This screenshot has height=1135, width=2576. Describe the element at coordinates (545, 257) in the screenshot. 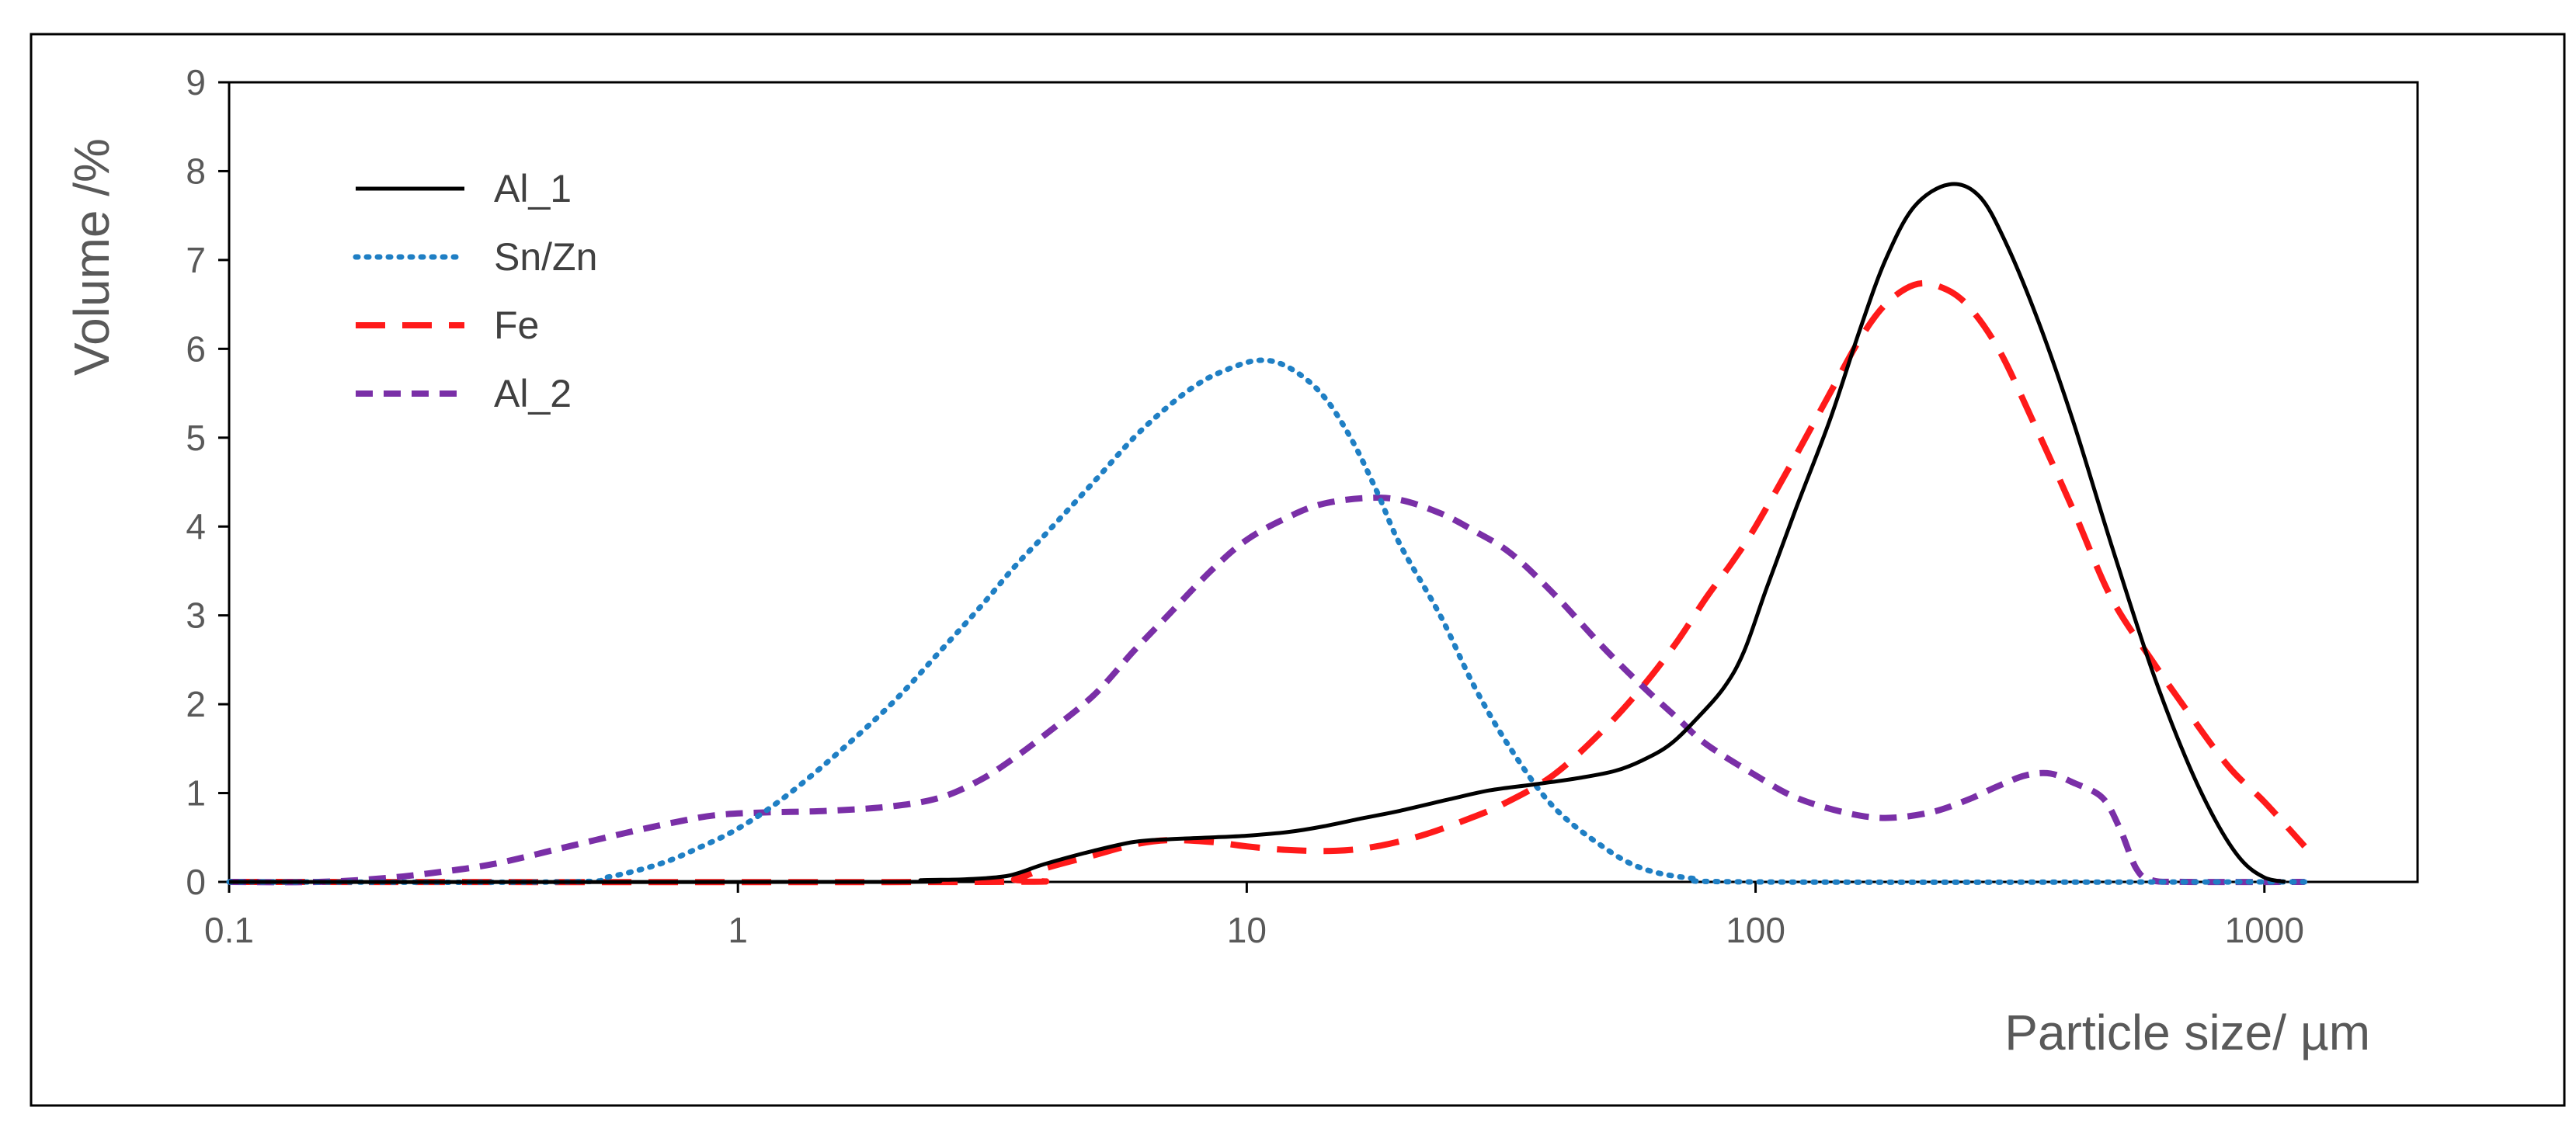

I see `legend-label: Sn/Zn` at that location.